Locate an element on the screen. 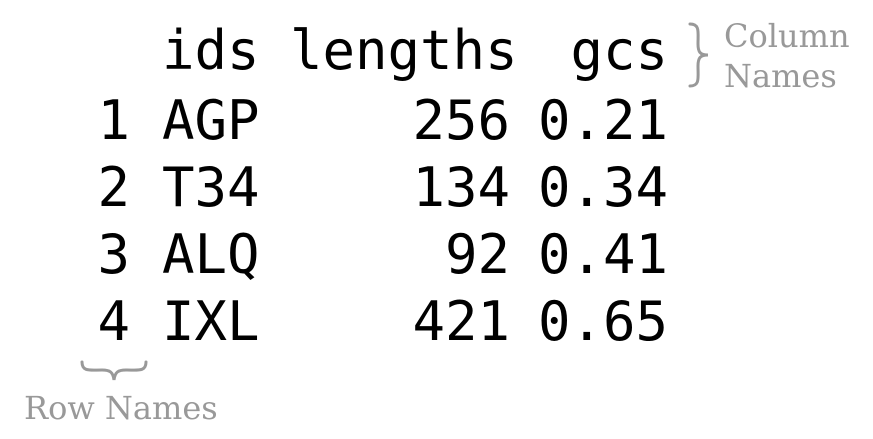 This screenshot has width=873, height=439. cell-gcs: 0.21 is located at coordinates (602, 120).